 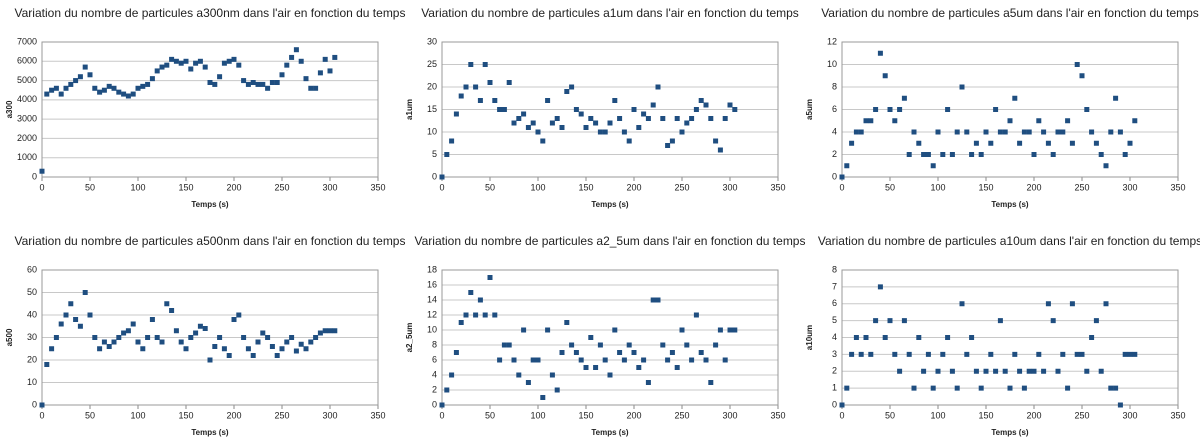 I want to click on x-tick-label: 150, so click(x=185, y=415).